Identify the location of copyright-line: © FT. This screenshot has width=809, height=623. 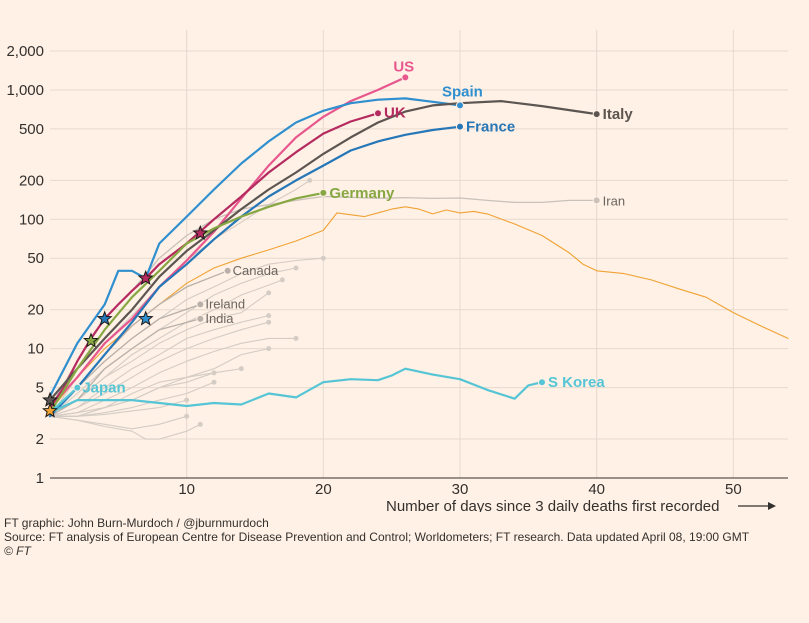
(17, 551).